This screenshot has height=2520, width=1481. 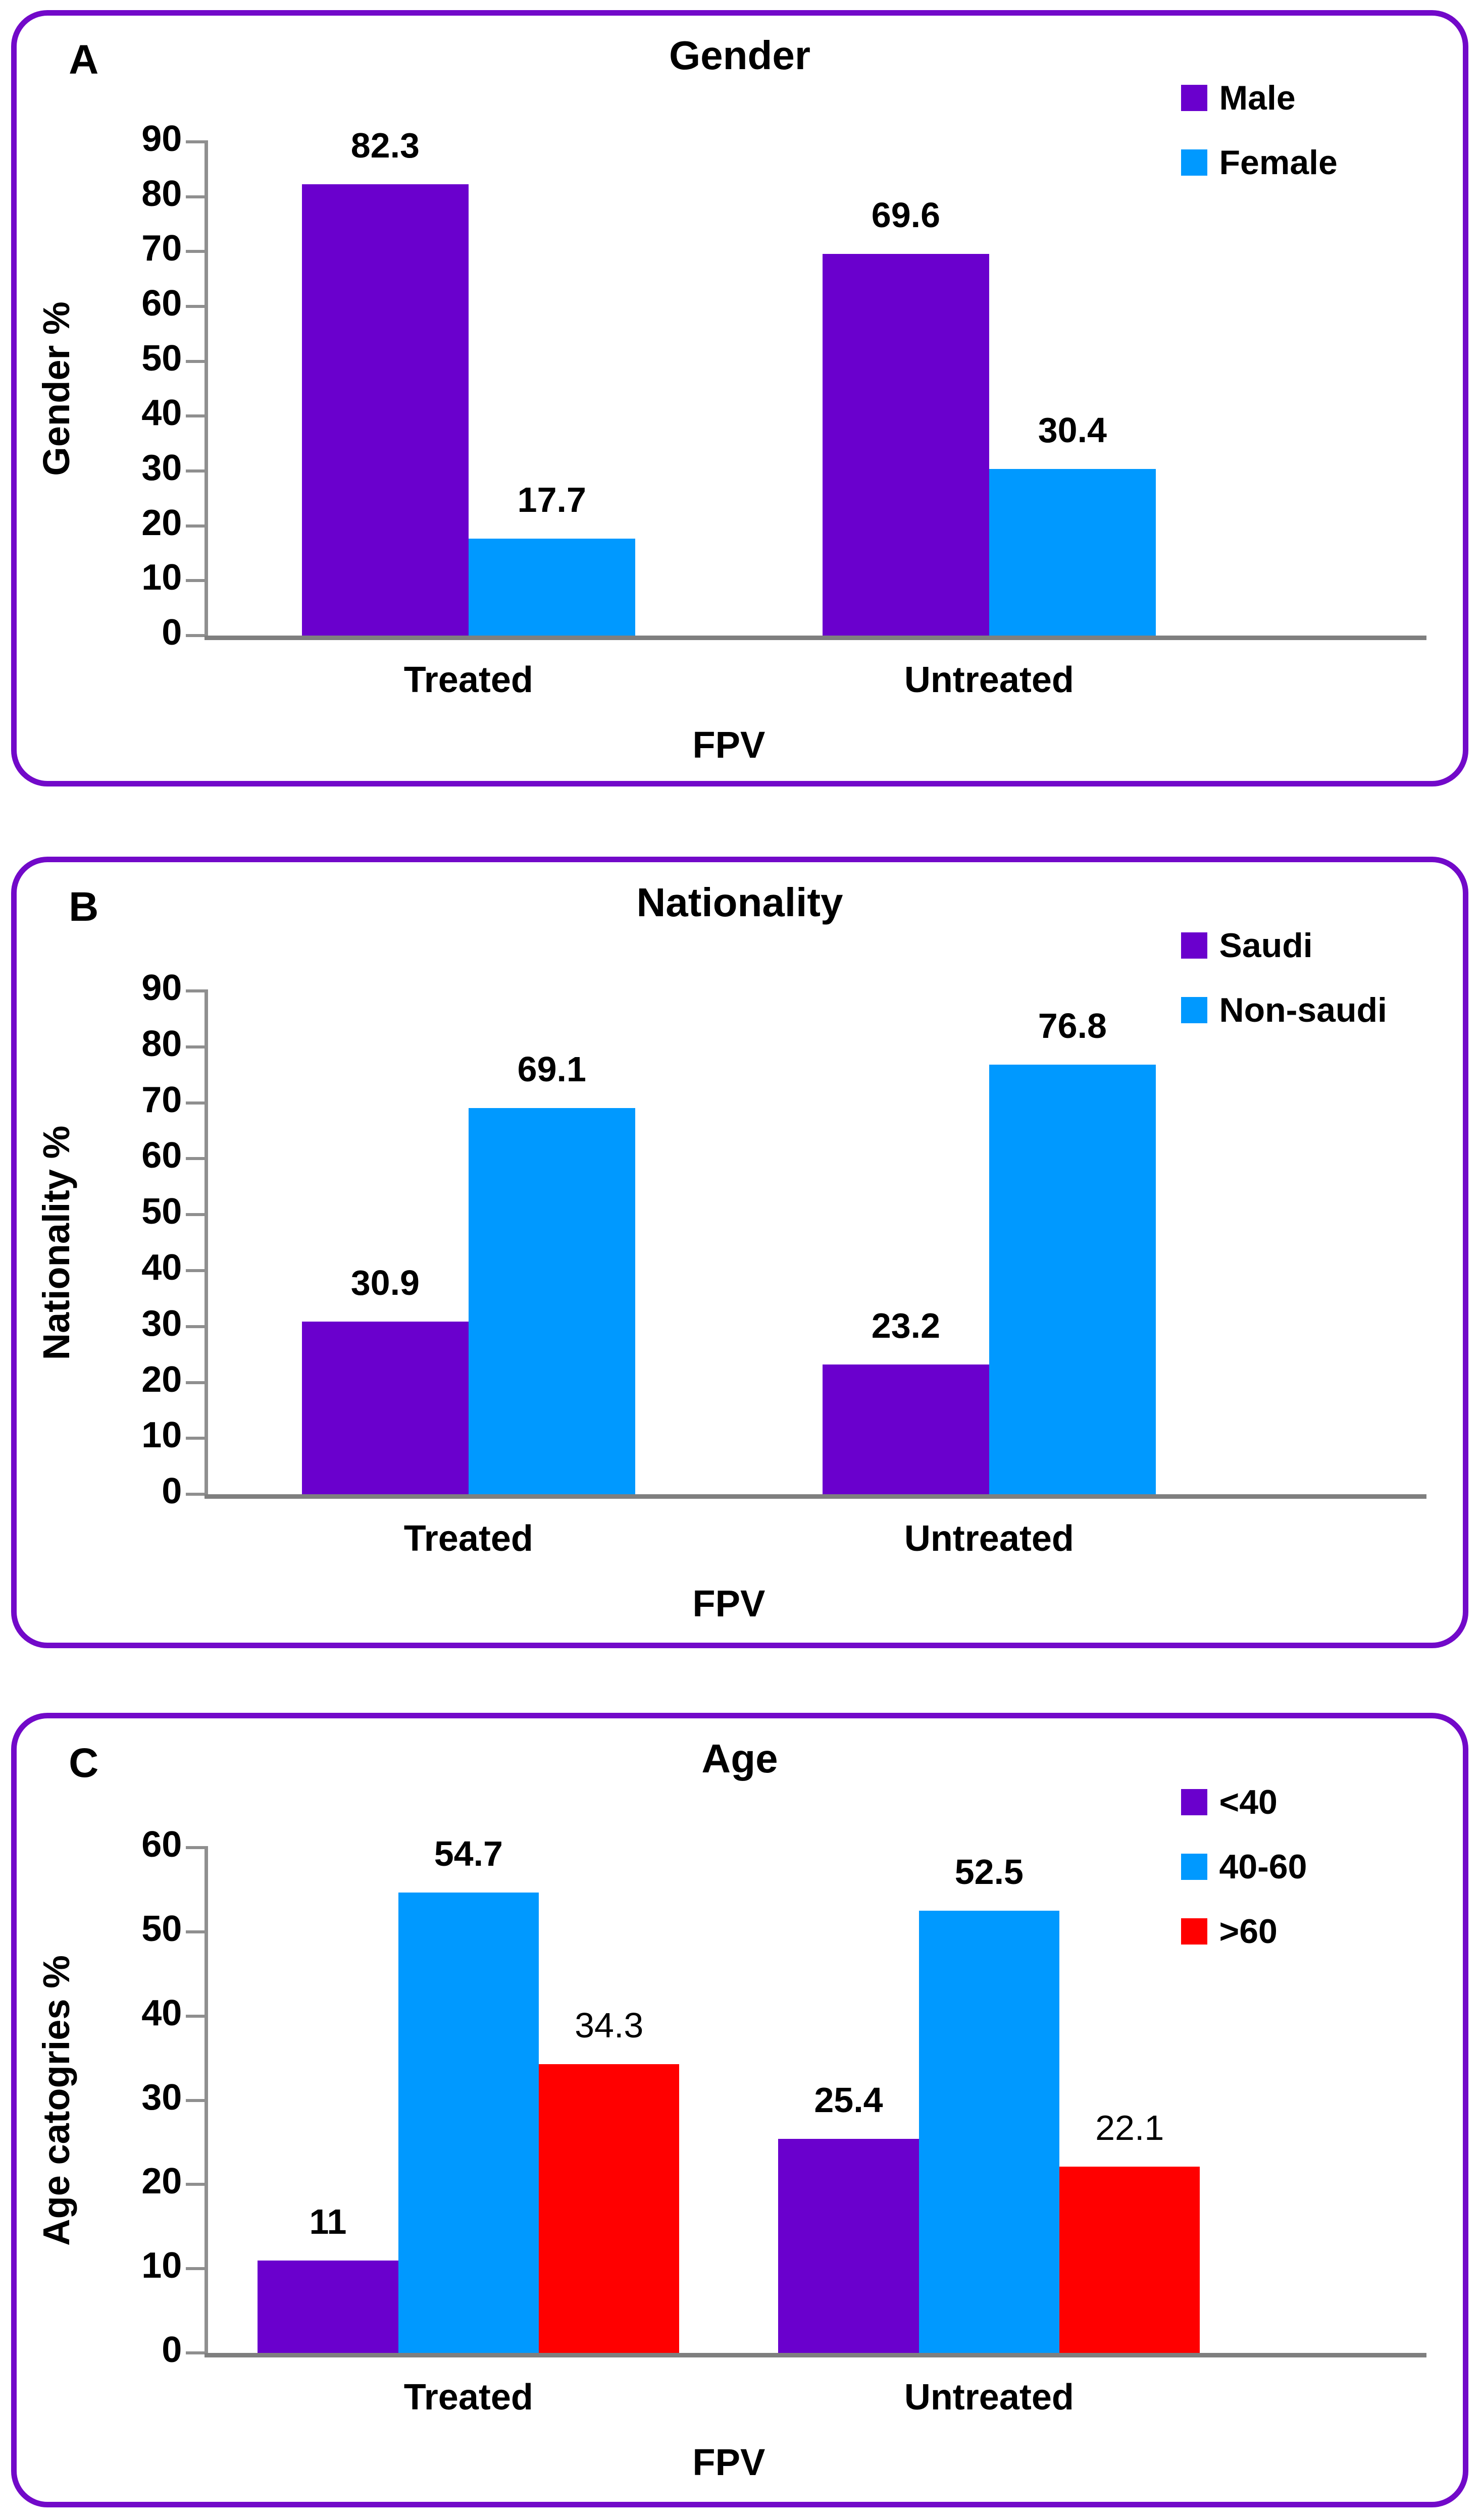 What do you see at coordinates (551, 499) in the screenshot?
I see `value-label: 17.7` at bounding box center [551, 499].